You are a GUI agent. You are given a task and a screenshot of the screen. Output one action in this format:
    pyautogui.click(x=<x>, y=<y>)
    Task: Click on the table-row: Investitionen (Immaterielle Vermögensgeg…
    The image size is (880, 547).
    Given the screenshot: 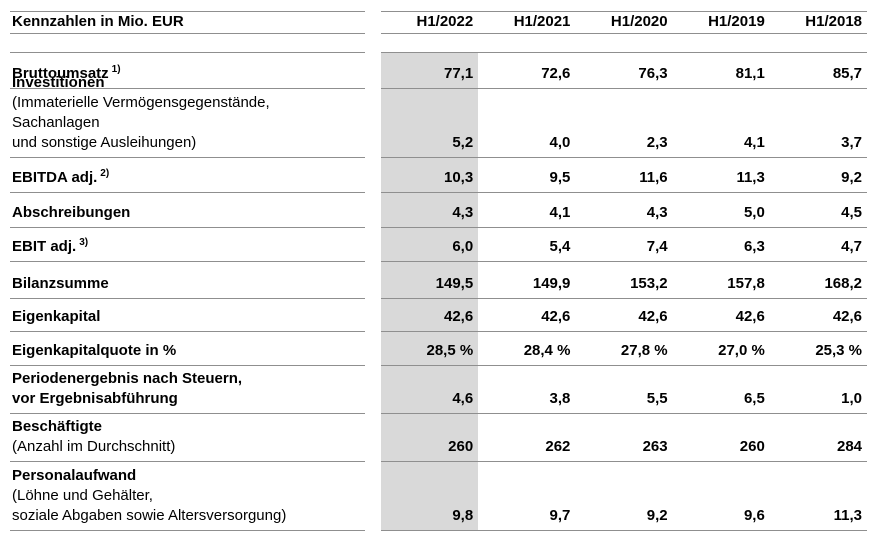 What is the action you would take?
    pyautogui.click(x=439, y=116)
    